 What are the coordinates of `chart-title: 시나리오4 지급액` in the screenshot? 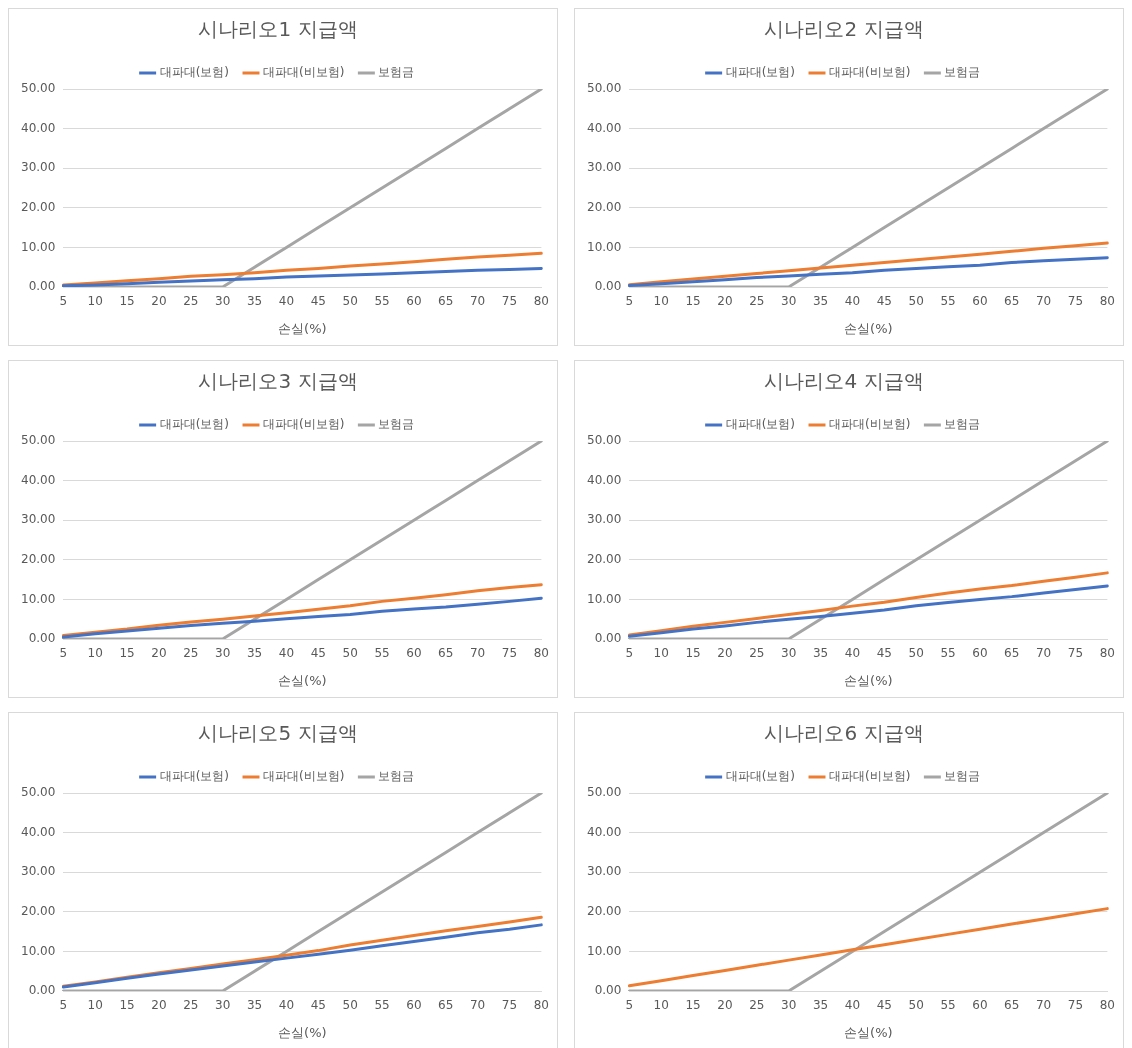 It's located at (844, 381).